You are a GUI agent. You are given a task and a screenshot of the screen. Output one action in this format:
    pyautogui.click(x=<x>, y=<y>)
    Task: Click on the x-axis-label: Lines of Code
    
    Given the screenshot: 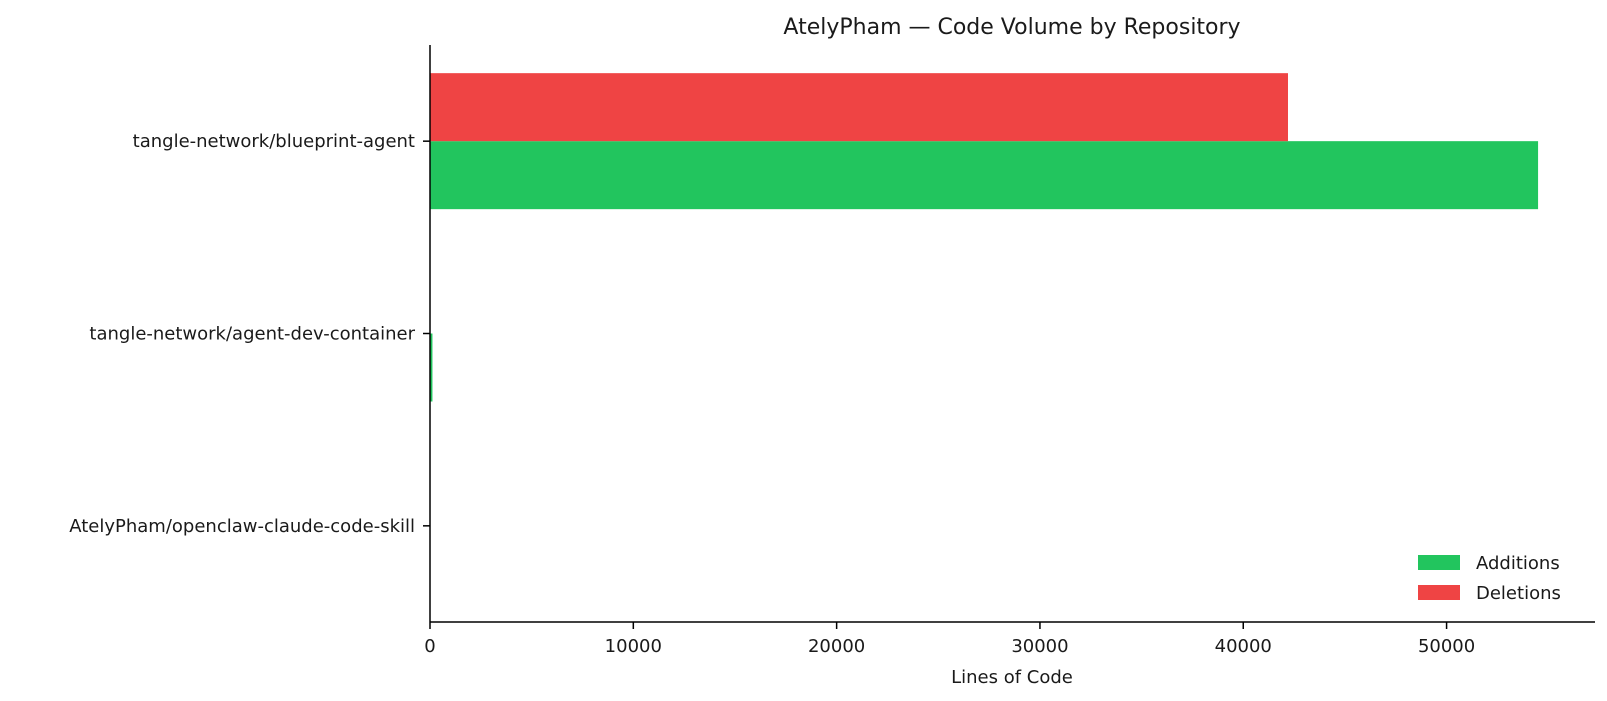 What is the action you would take?
    pyautogui.click(x=1012, y=677)
    